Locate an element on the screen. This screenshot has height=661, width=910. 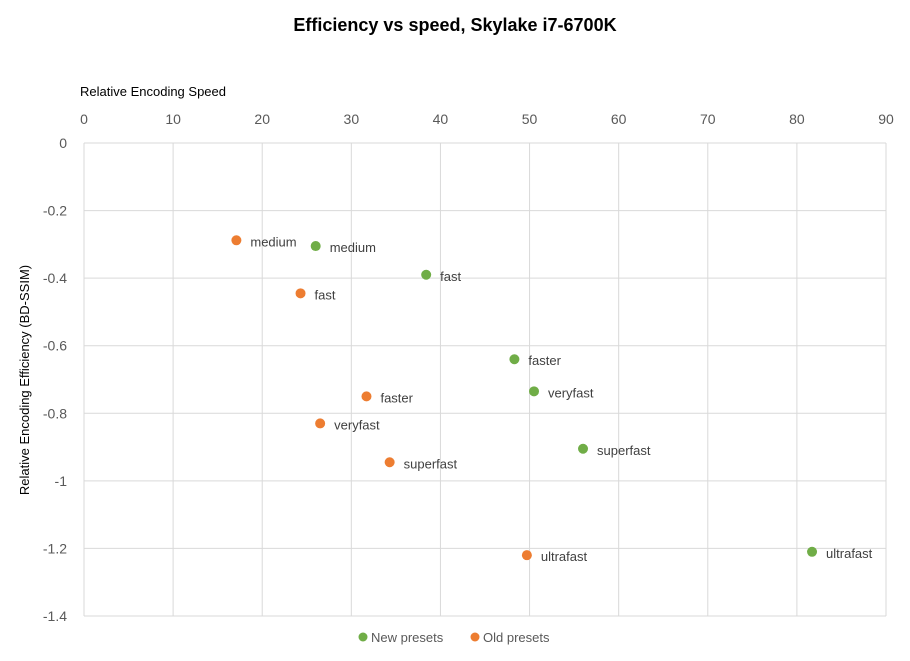
old-preset-point-superfast is located at coordinates (389, 462).